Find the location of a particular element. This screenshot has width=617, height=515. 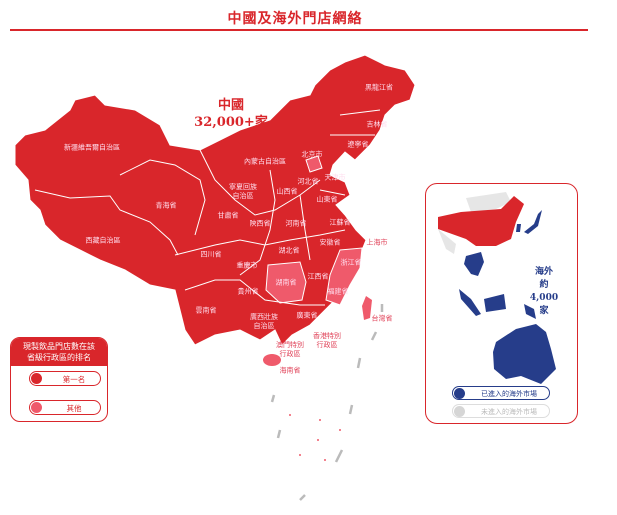

province-label: 寧夏回族 自治區 is located at coordinates (243, 191).